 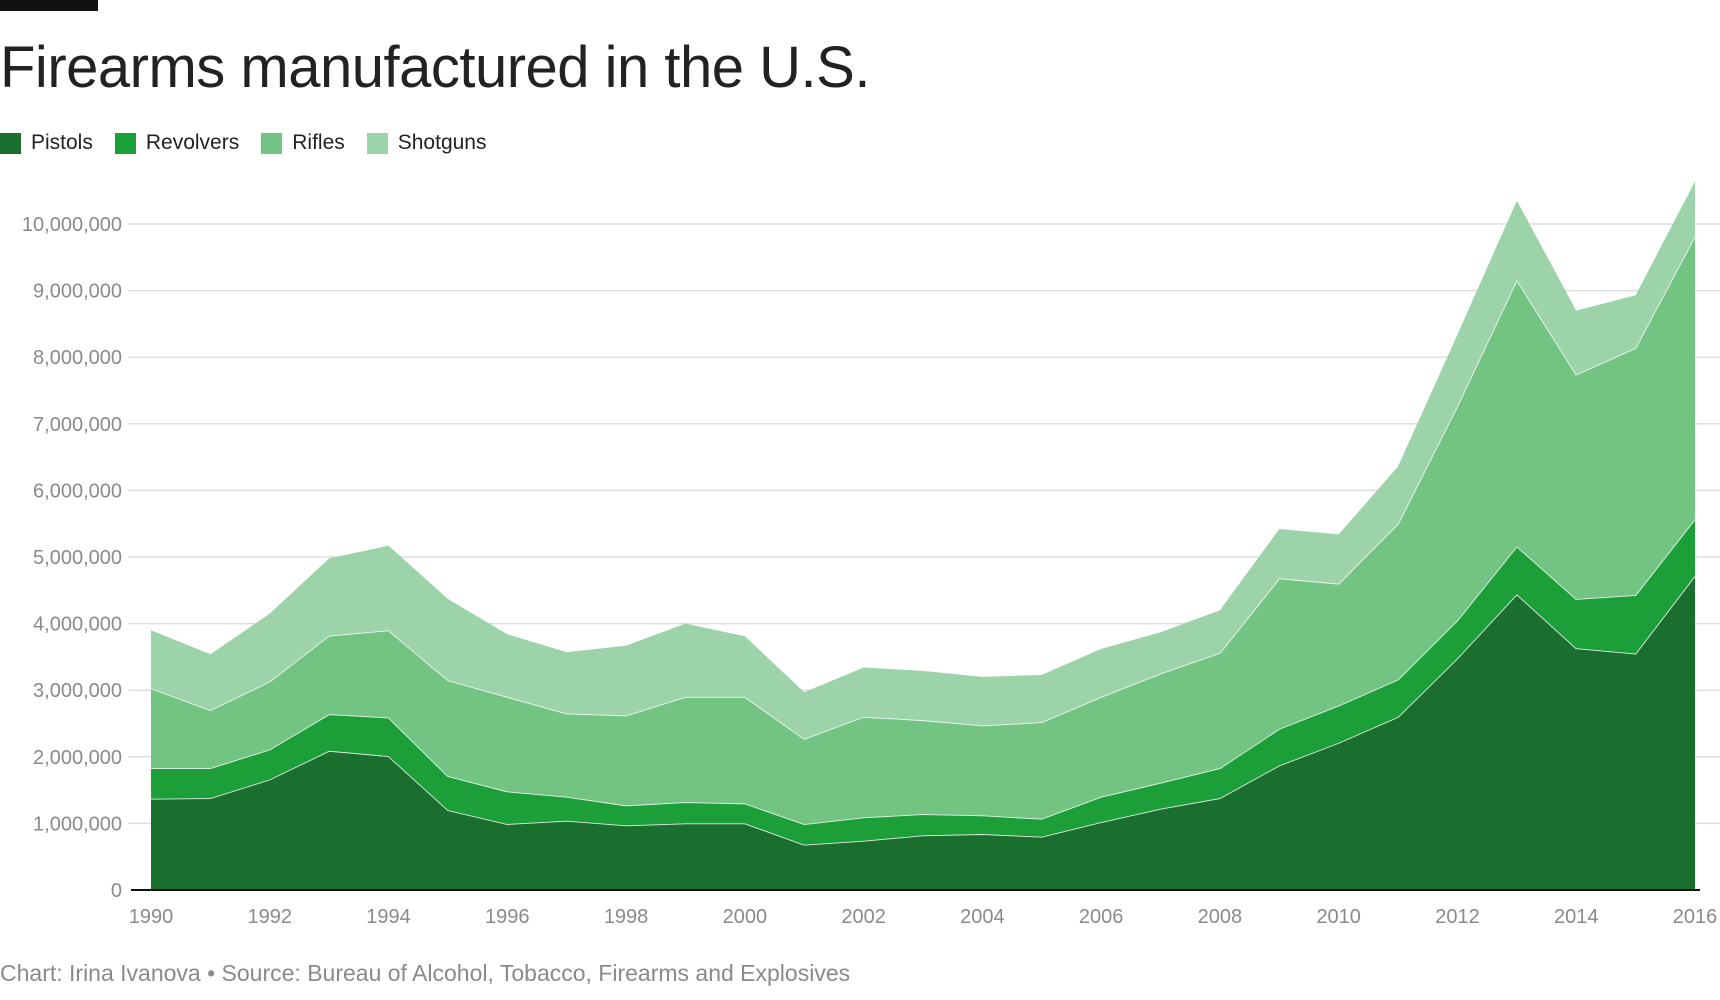 I want to click on legend-label: Shotguns, so click(x=442, y=142).